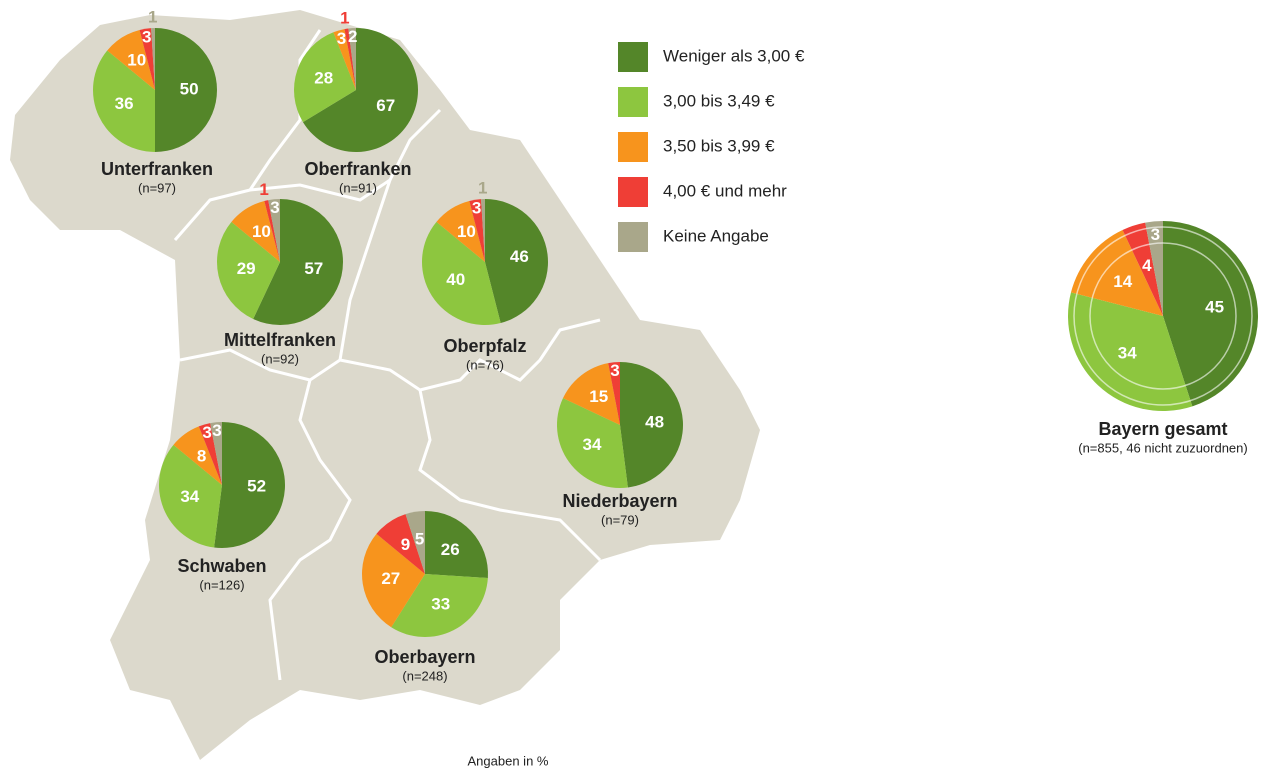 This screenshot has height=784, width=1279. I want to click on data-label: 14, so click(1122, 281).